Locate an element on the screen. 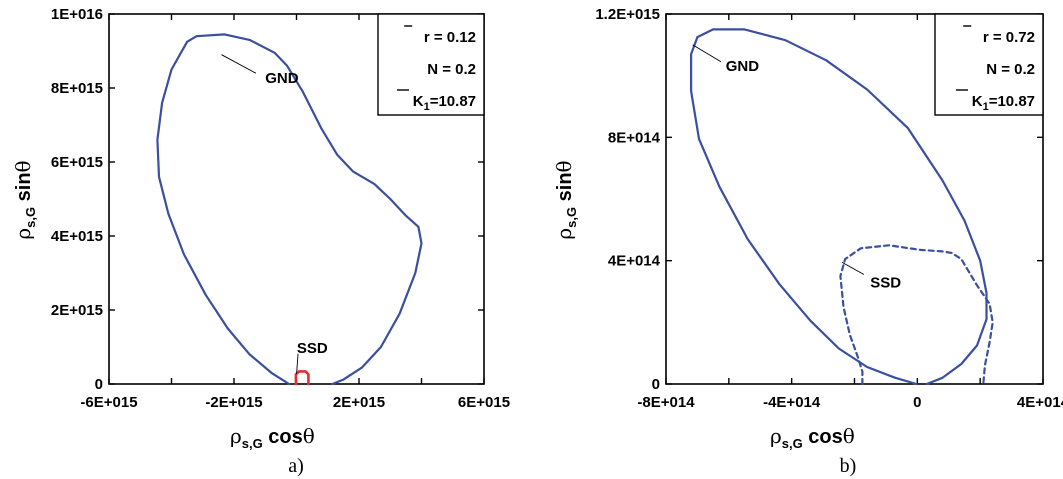  y-tick-label: 1E+016 is located at coordinates (77, 14).